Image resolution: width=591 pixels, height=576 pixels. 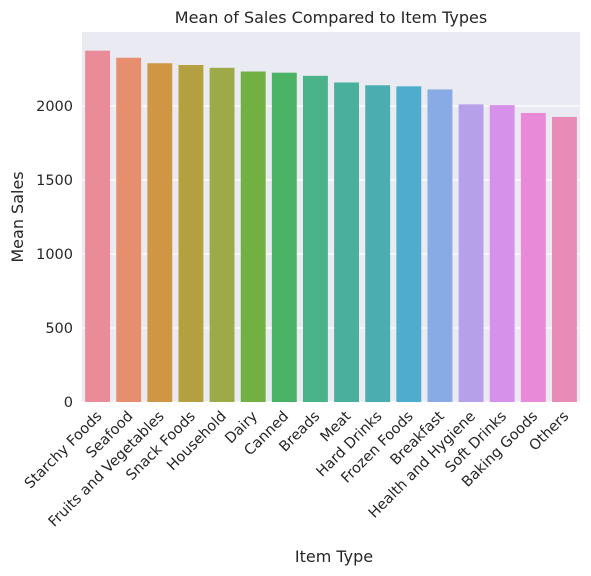 What do you see at coordinates (331, 17) in the screenshot?
I see `chart-title: Mean of Sales Compared to Item Types` at bounding box center [331, 17].